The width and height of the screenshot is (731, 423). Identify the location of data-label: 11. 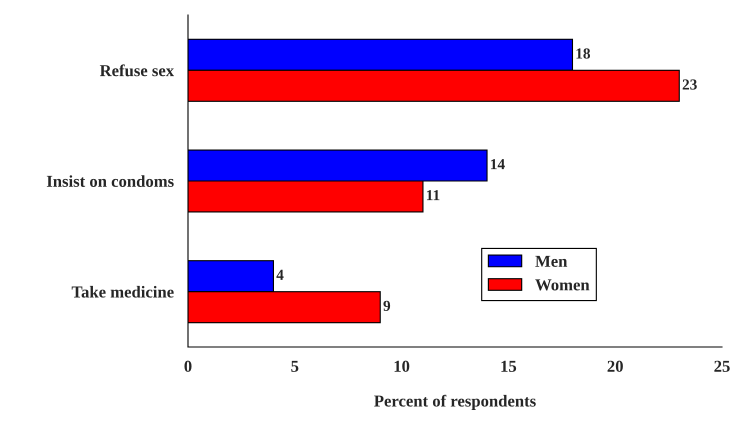
(433, 195).